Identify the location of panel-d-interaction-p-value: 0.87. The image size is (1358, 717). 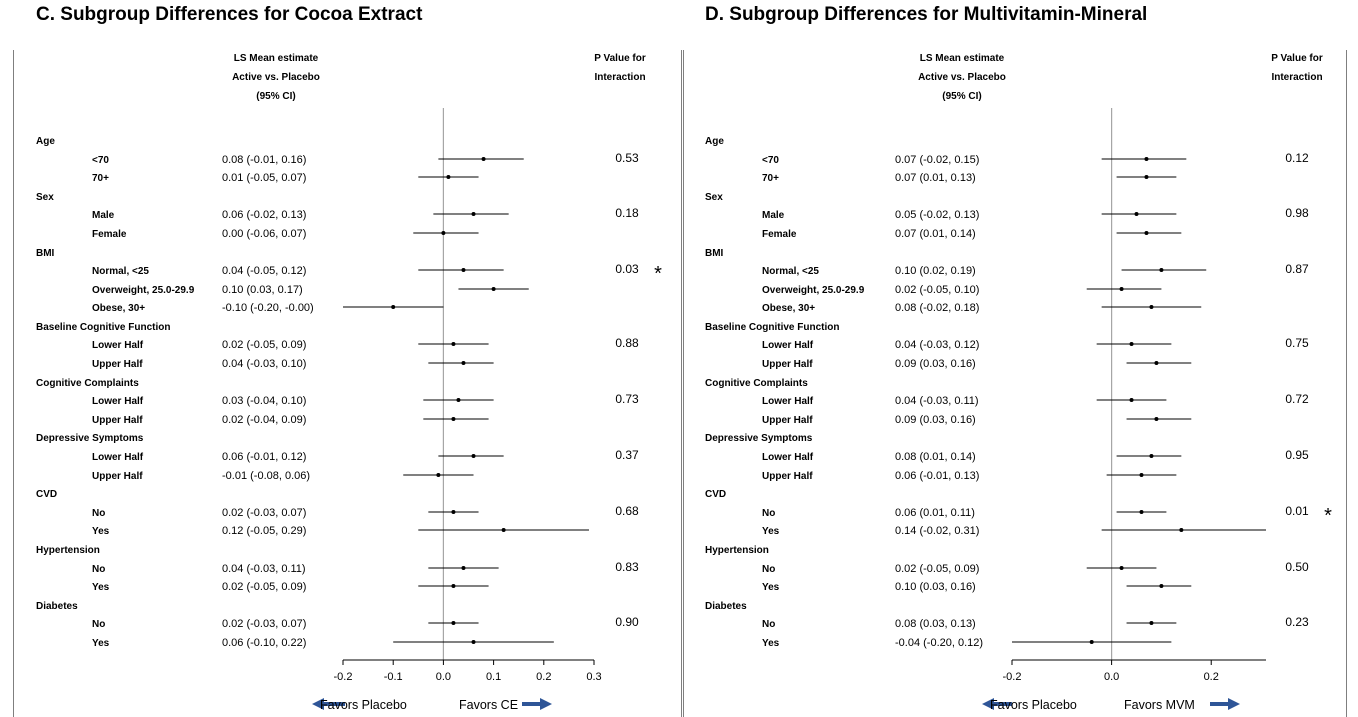
(1297, 269).